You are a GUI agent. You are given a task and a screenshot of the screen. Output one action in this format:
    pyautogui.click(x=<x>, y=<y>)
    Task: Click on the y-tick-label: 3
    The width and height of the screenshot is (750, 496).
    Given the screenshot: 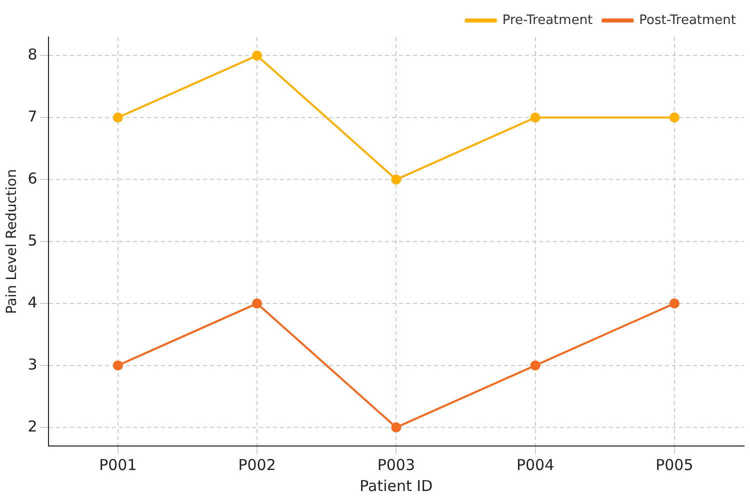 What is the action you would take?
    pyautogui.click(x=33, y=364)
    